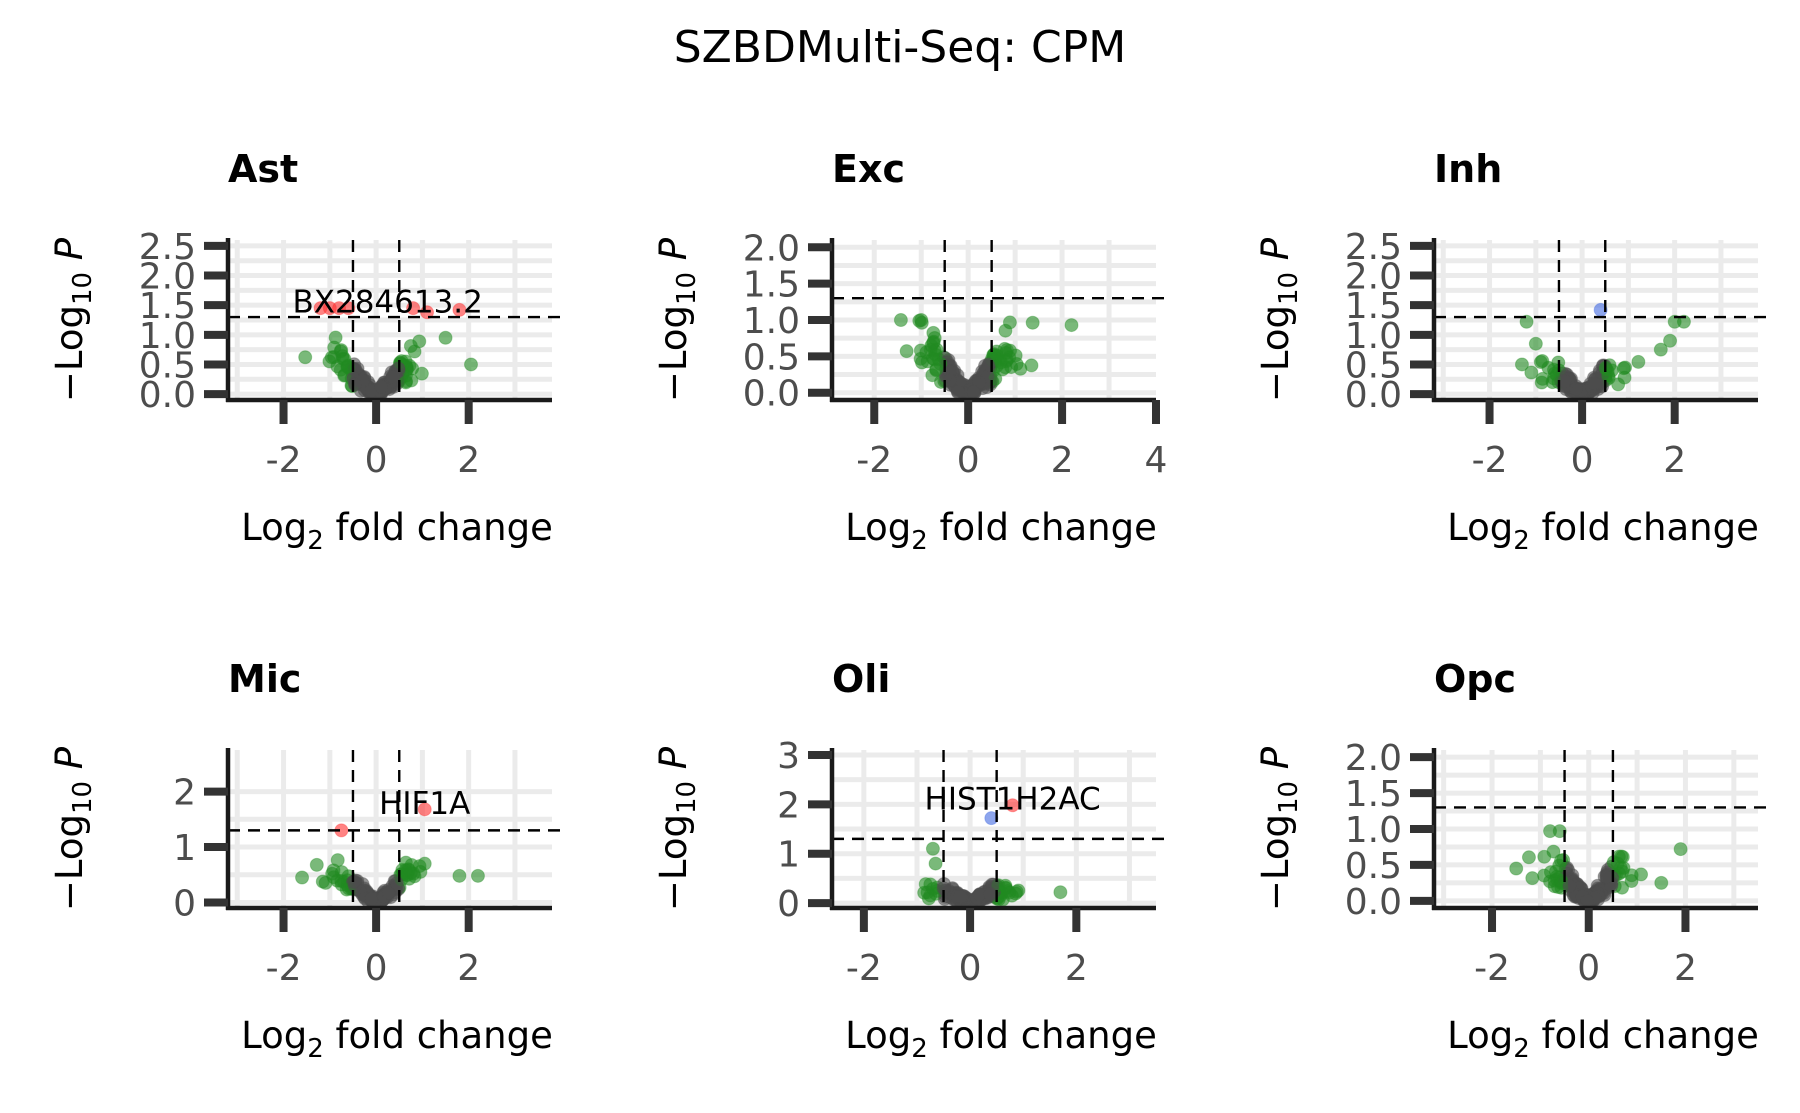 This screenshot has height=1113, width=1800. I want to click on gene-label: HIST1H2AC, so click(1013, 799).